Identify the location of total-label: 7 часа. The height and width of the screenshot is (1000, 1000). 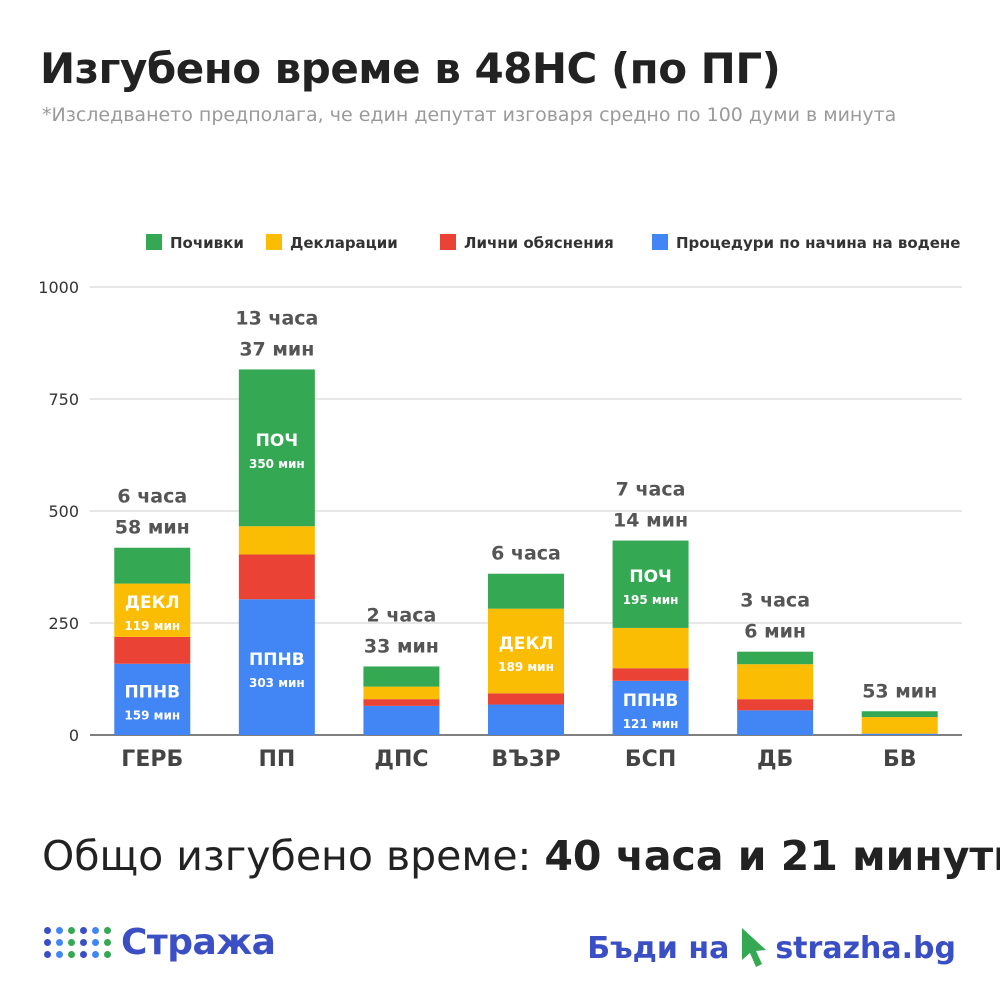
(651, 490).